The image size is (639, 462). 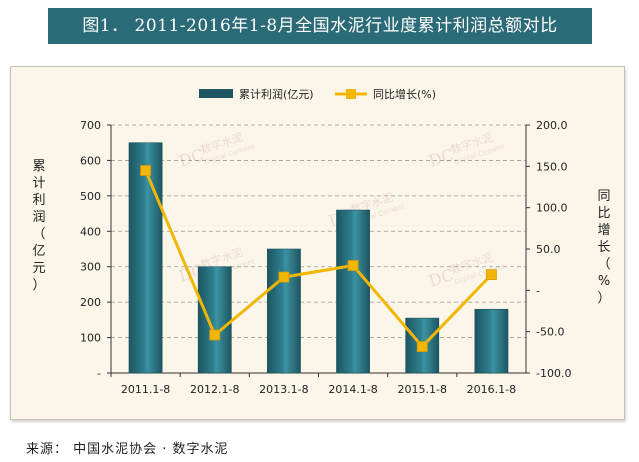 What do you see at coordinates (552, 208) in the screenshot?
I see `y-tick-label-right: 100.0` at bounding box center [552, 208].